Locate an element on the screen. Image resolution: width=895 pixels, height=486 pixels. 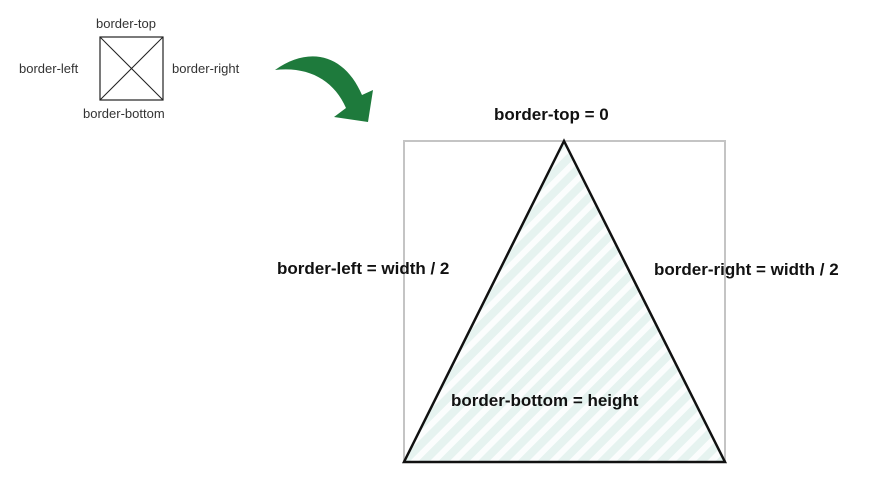
triangle-right-label: border-right = width / 2 is located at coordinates (746, 269).